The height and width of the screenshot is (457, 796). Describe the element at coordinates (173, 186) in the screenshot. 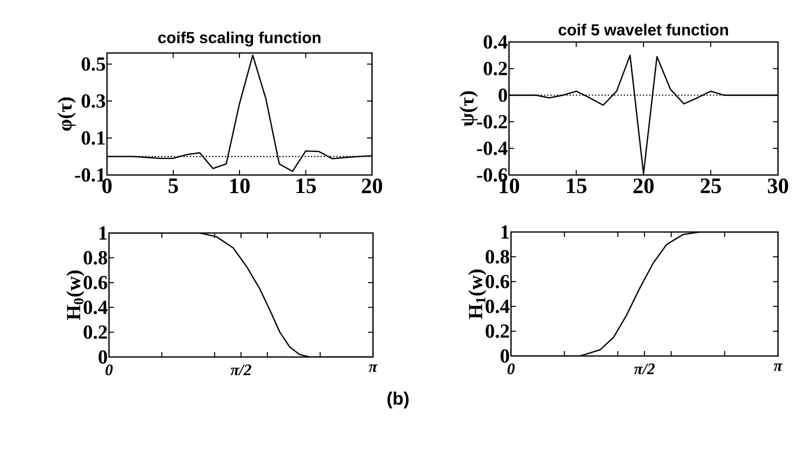

I see `x-tick-label: 5` at that location.